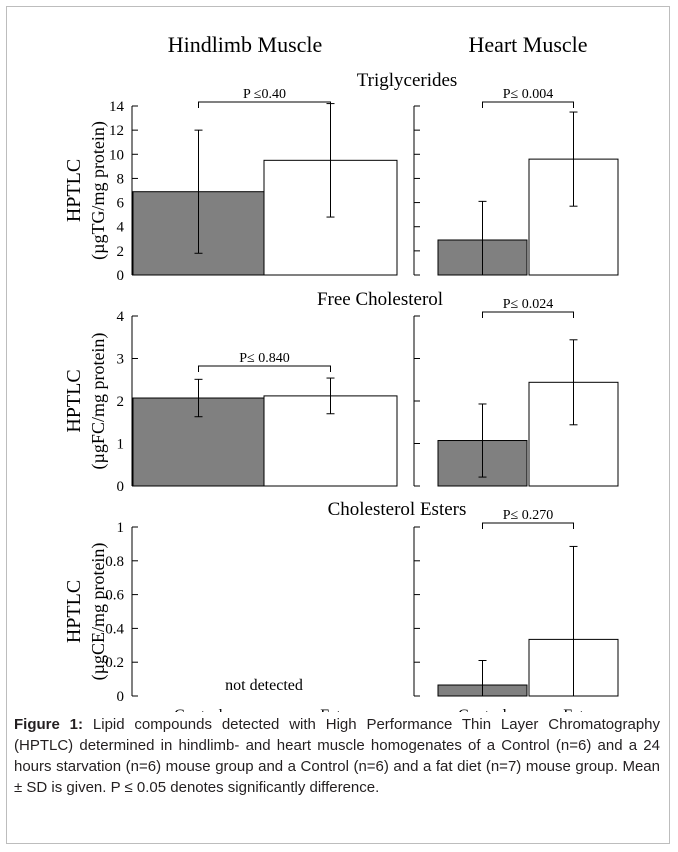 The image size is (678, 852). What do you see at coordinates (121, 402) in the screenshot?
I see `y-tick-label-1-2: 2` at bounding box center [121, 402].